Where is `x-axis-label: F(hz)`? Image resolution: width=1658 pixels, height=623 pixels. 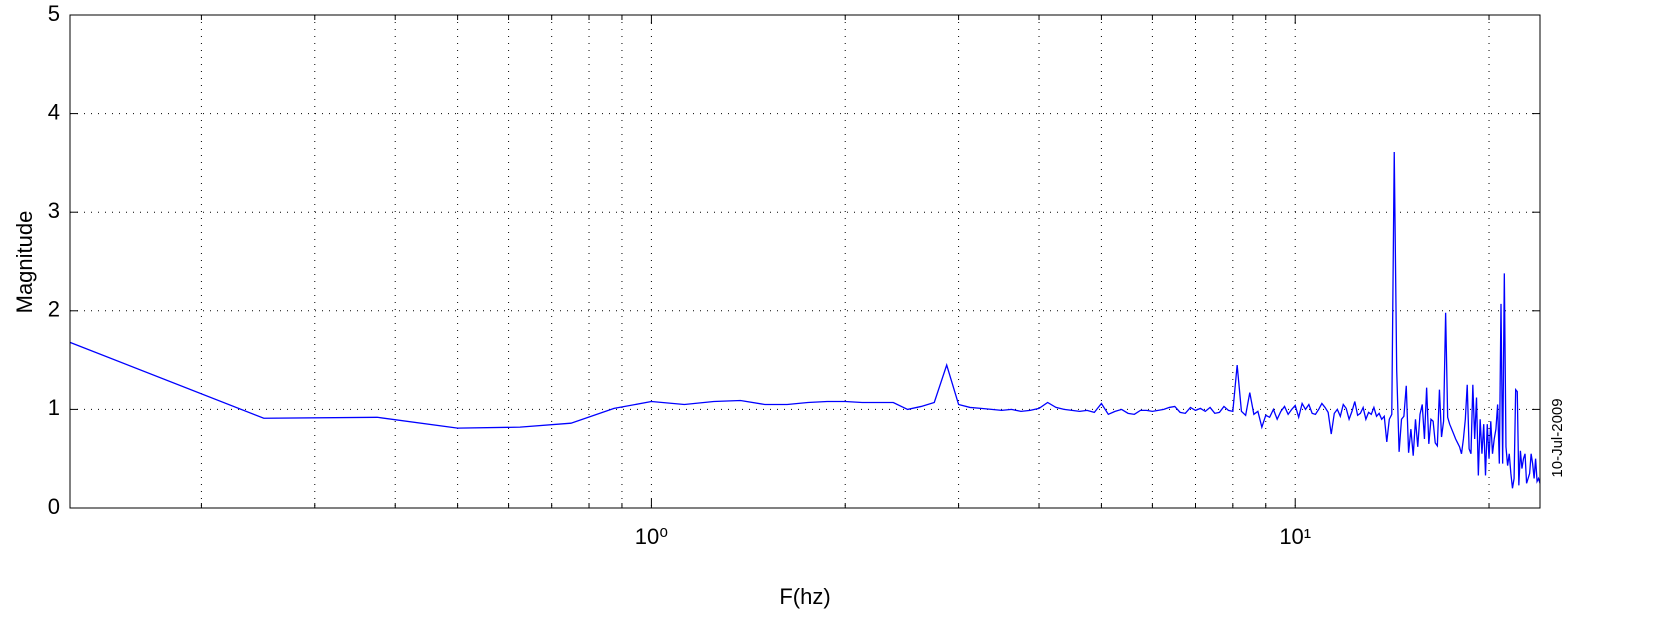
x-axis-label: F(hz) is located at coordinates (804, 596).